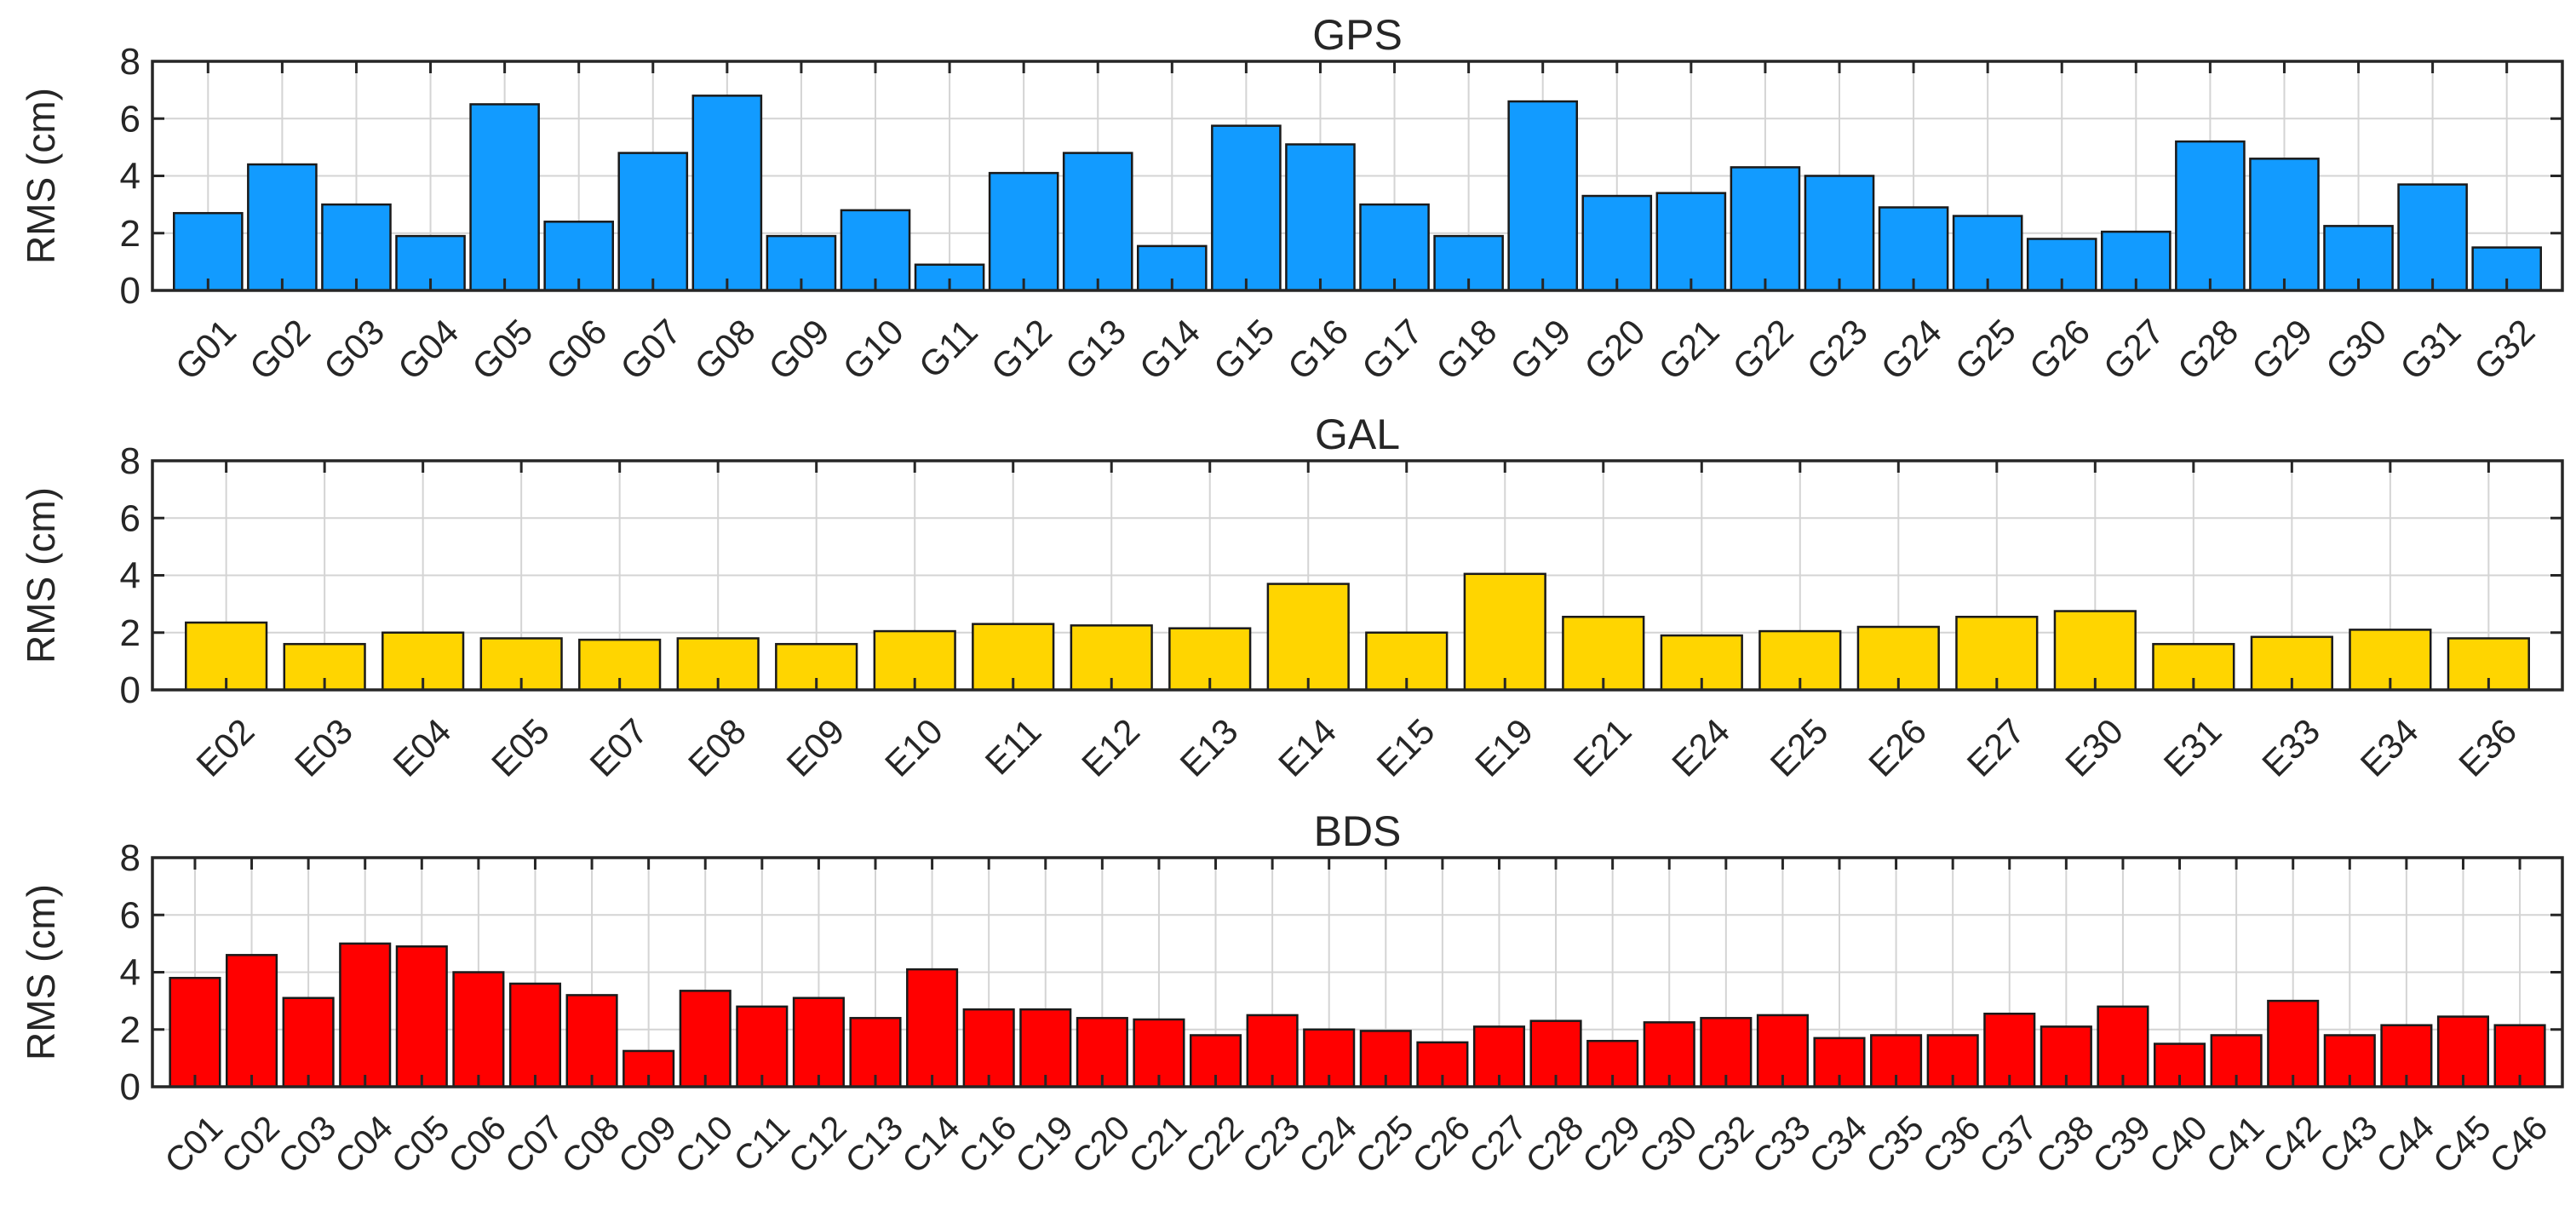  What do you see at coordinates (1839, 233) in the screenshot?
I see `bar-g23` at bounding box center [1839, 233].